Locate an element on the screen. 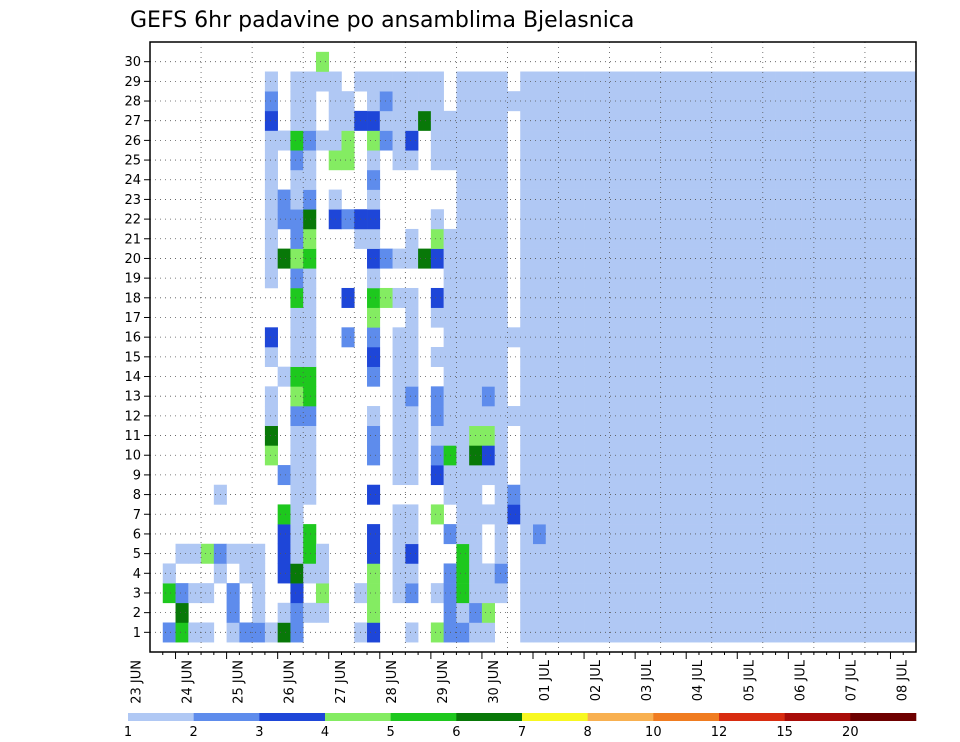  legend-label: 8 is located at coordinates (588, 732).